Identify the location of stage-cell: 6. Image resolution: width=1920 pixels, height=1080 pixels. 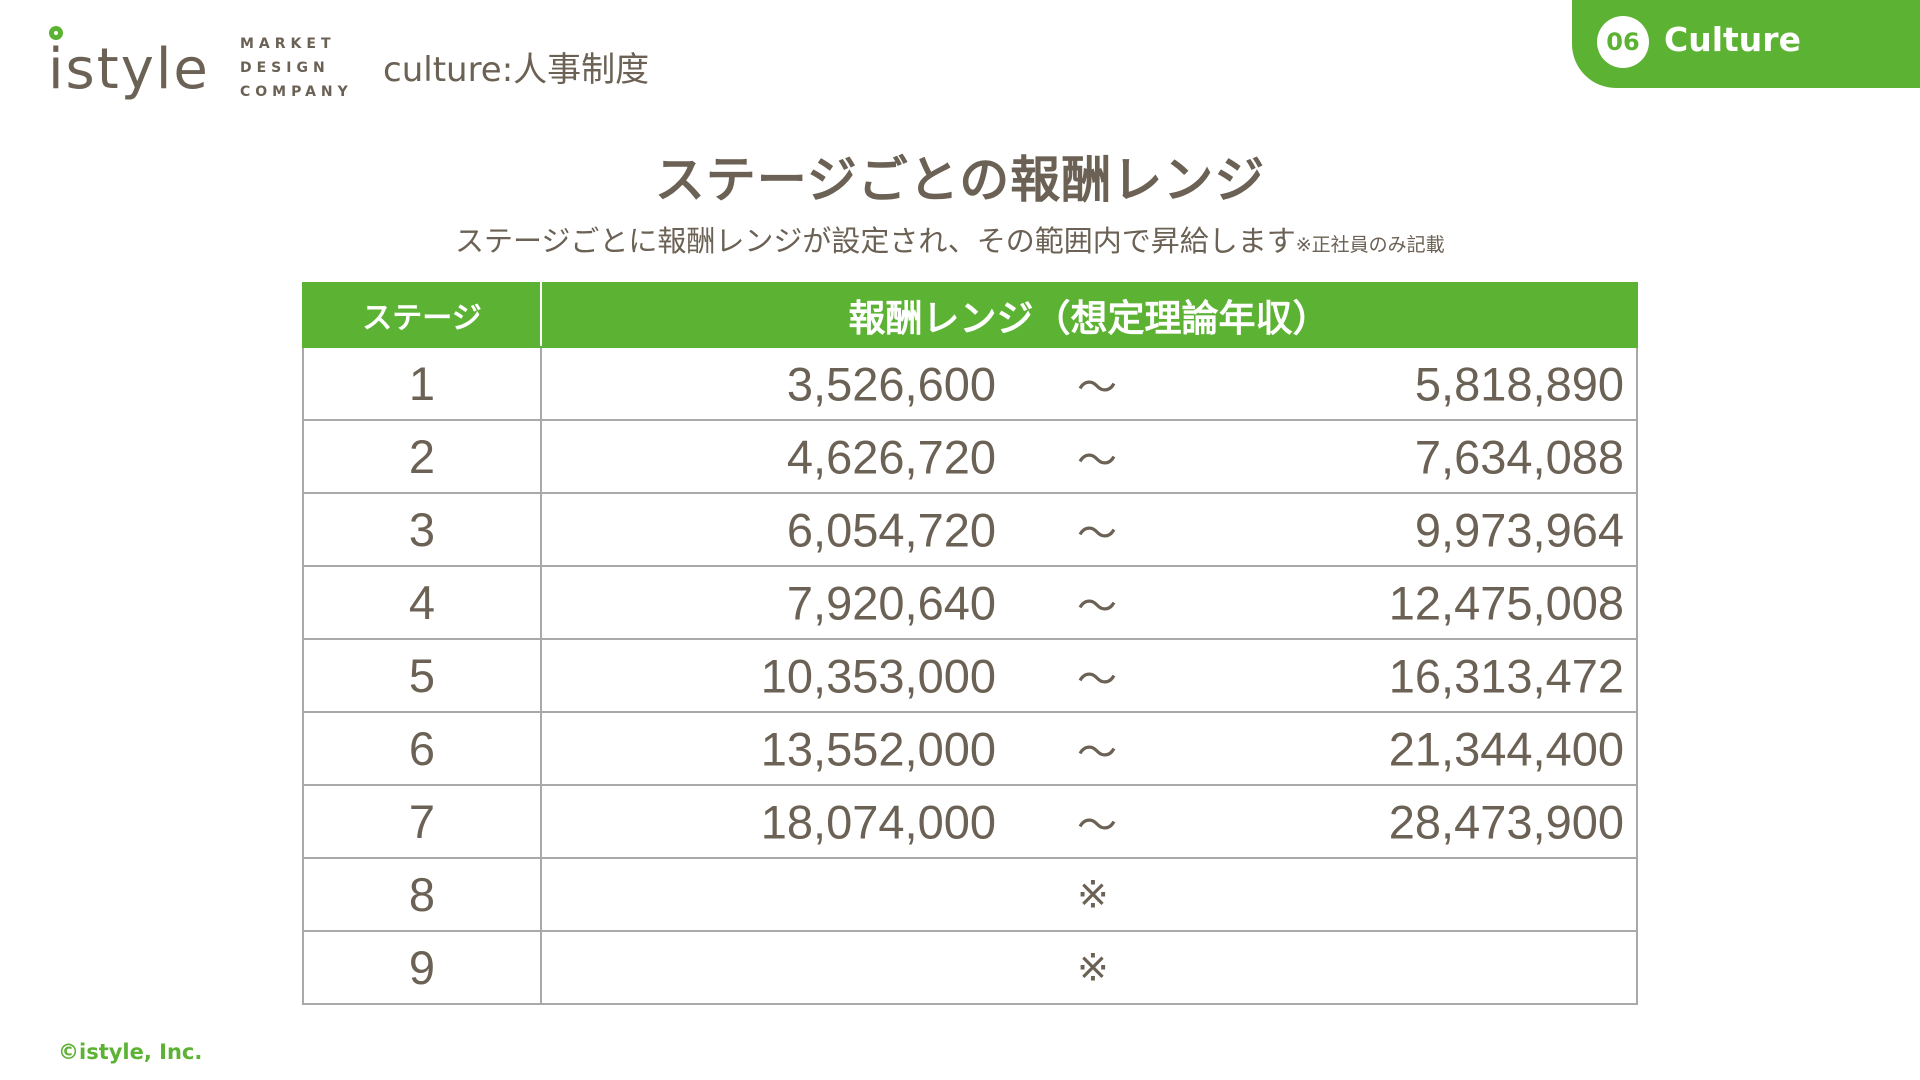
(422, 748).